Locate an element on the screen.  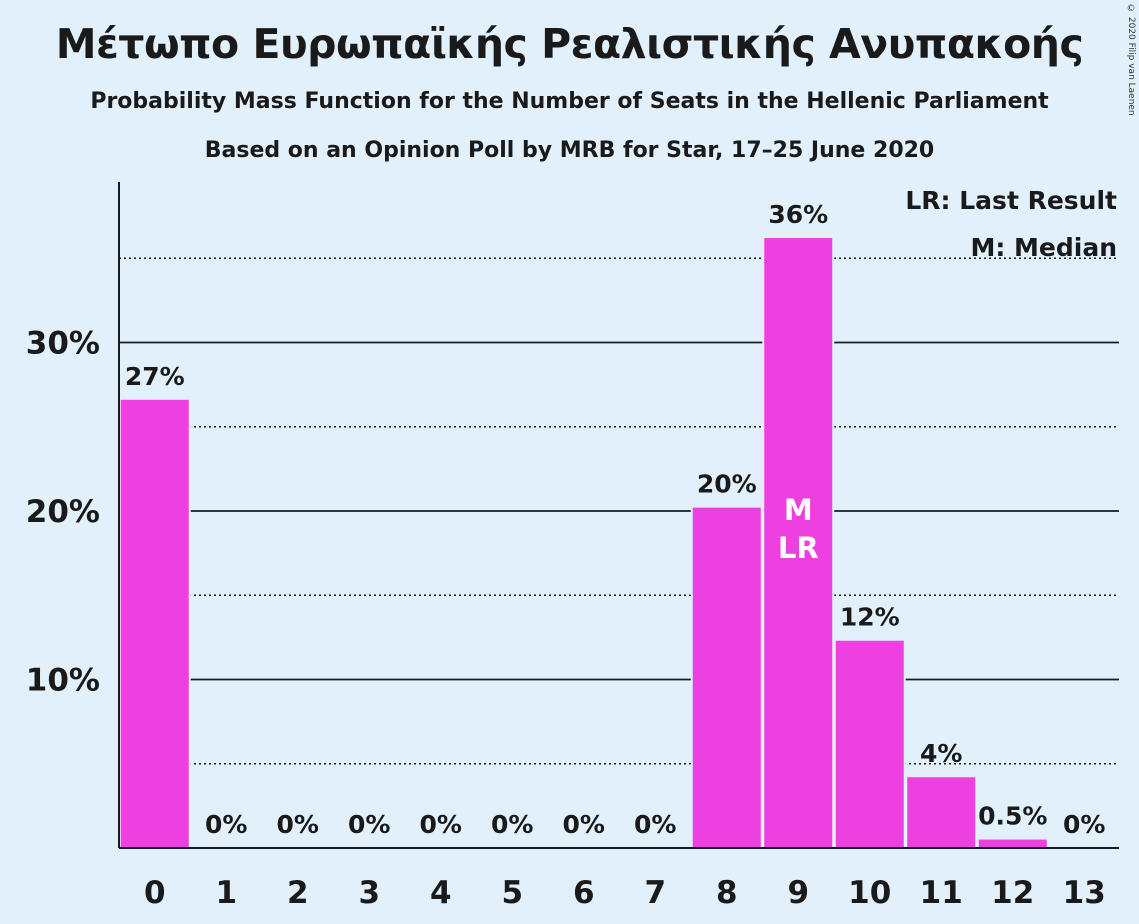
x-tick-label: 13 is located at coordinates (1084, 893).